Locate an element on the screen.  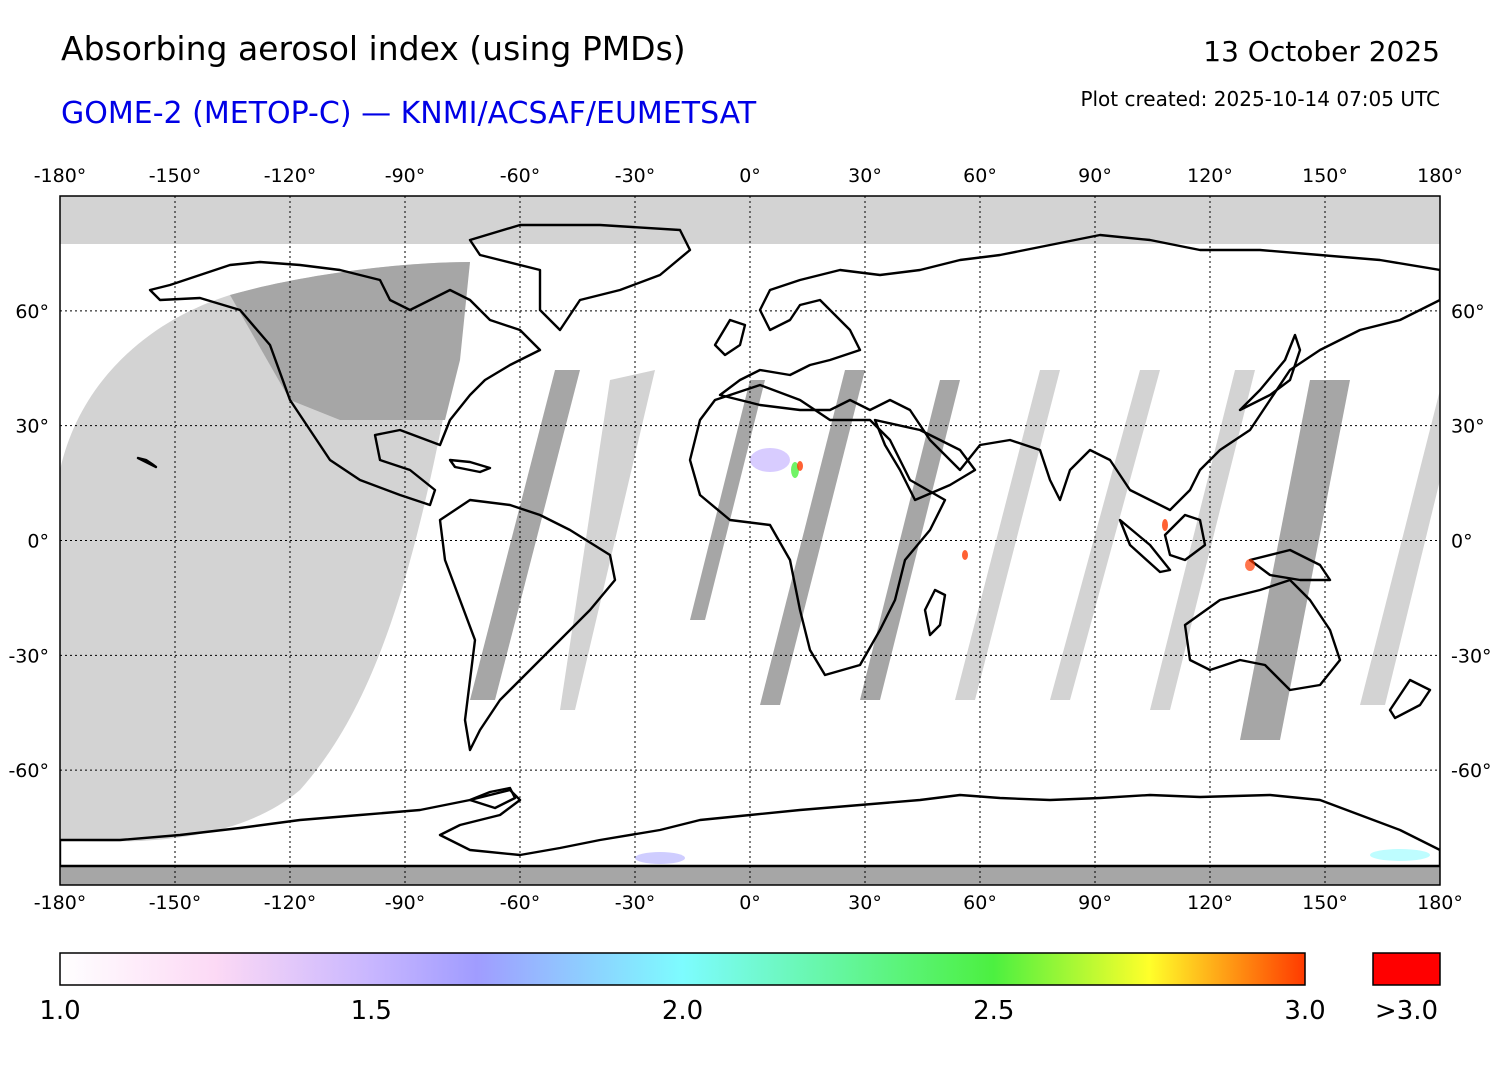
coast-japan is located at coordinates (1270, 372).